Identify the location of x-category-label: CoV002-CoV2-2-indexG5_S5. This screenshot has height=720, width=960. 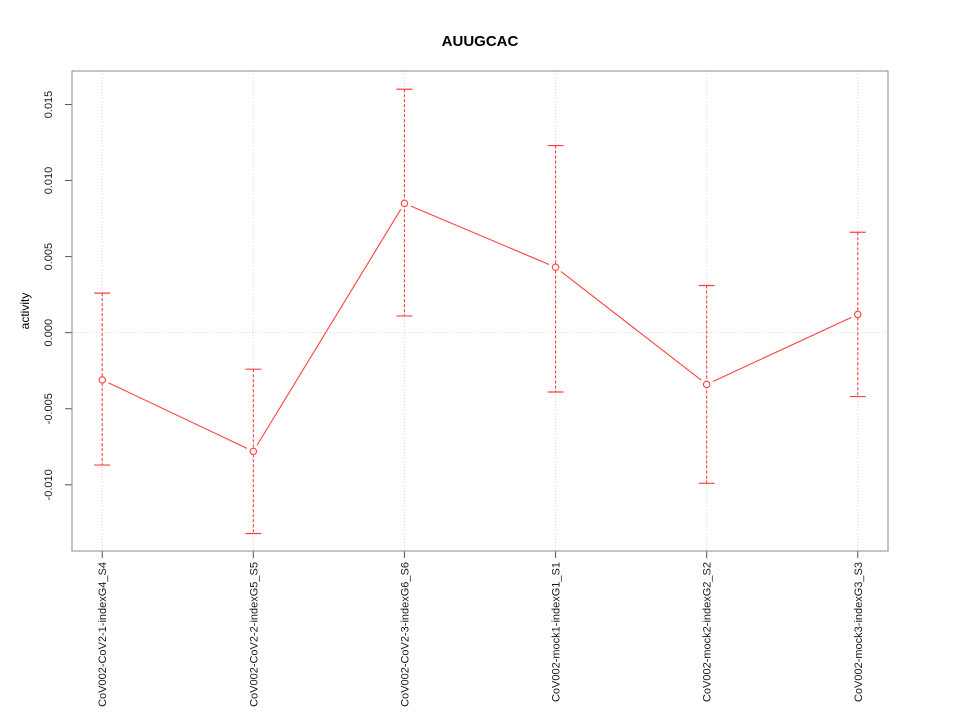
(254, 634).